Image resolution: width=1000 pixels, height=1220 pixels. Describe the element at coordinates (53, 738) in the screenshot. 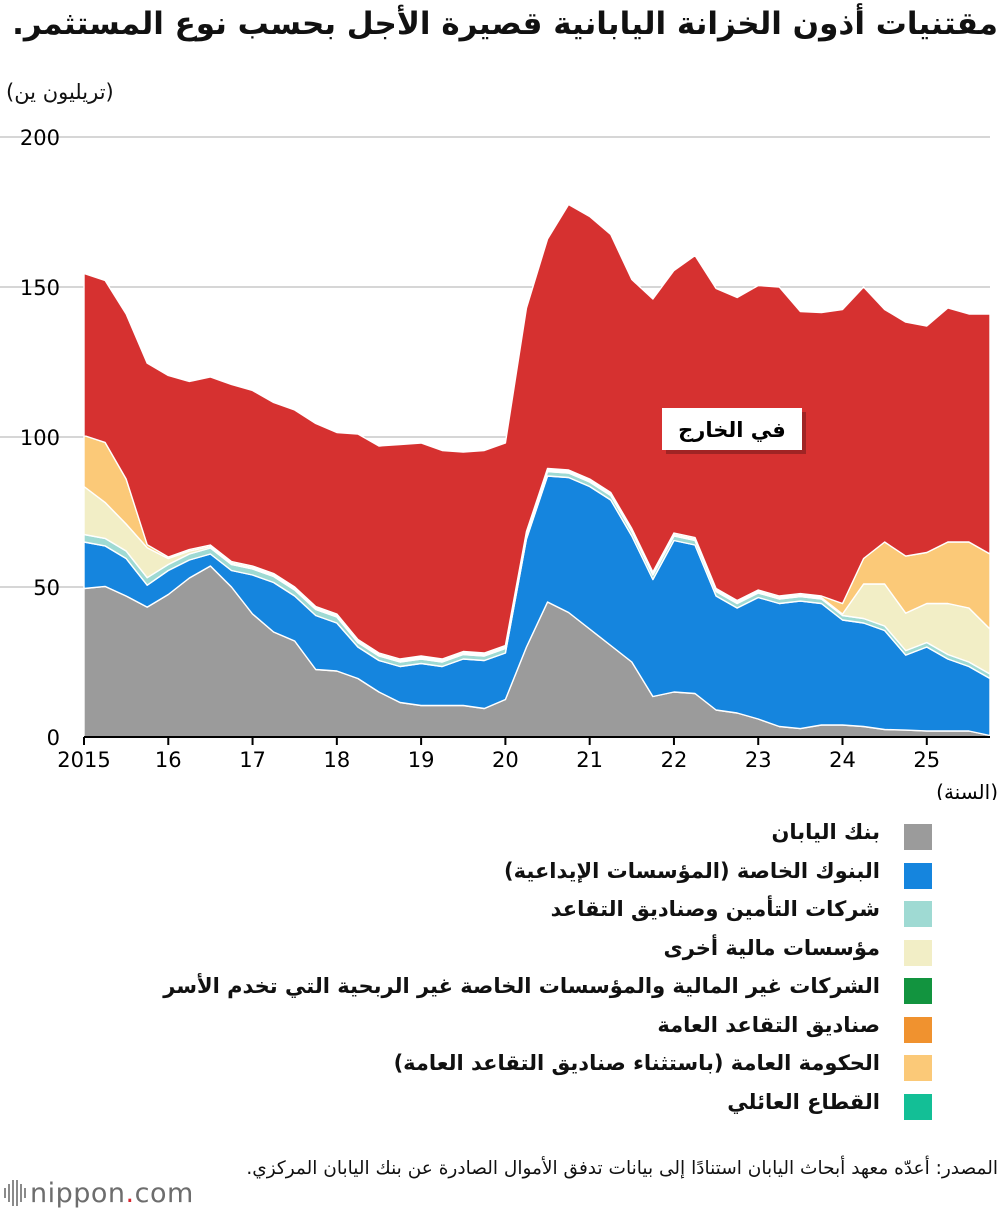

I see `y-tick-label: 0` at that location.